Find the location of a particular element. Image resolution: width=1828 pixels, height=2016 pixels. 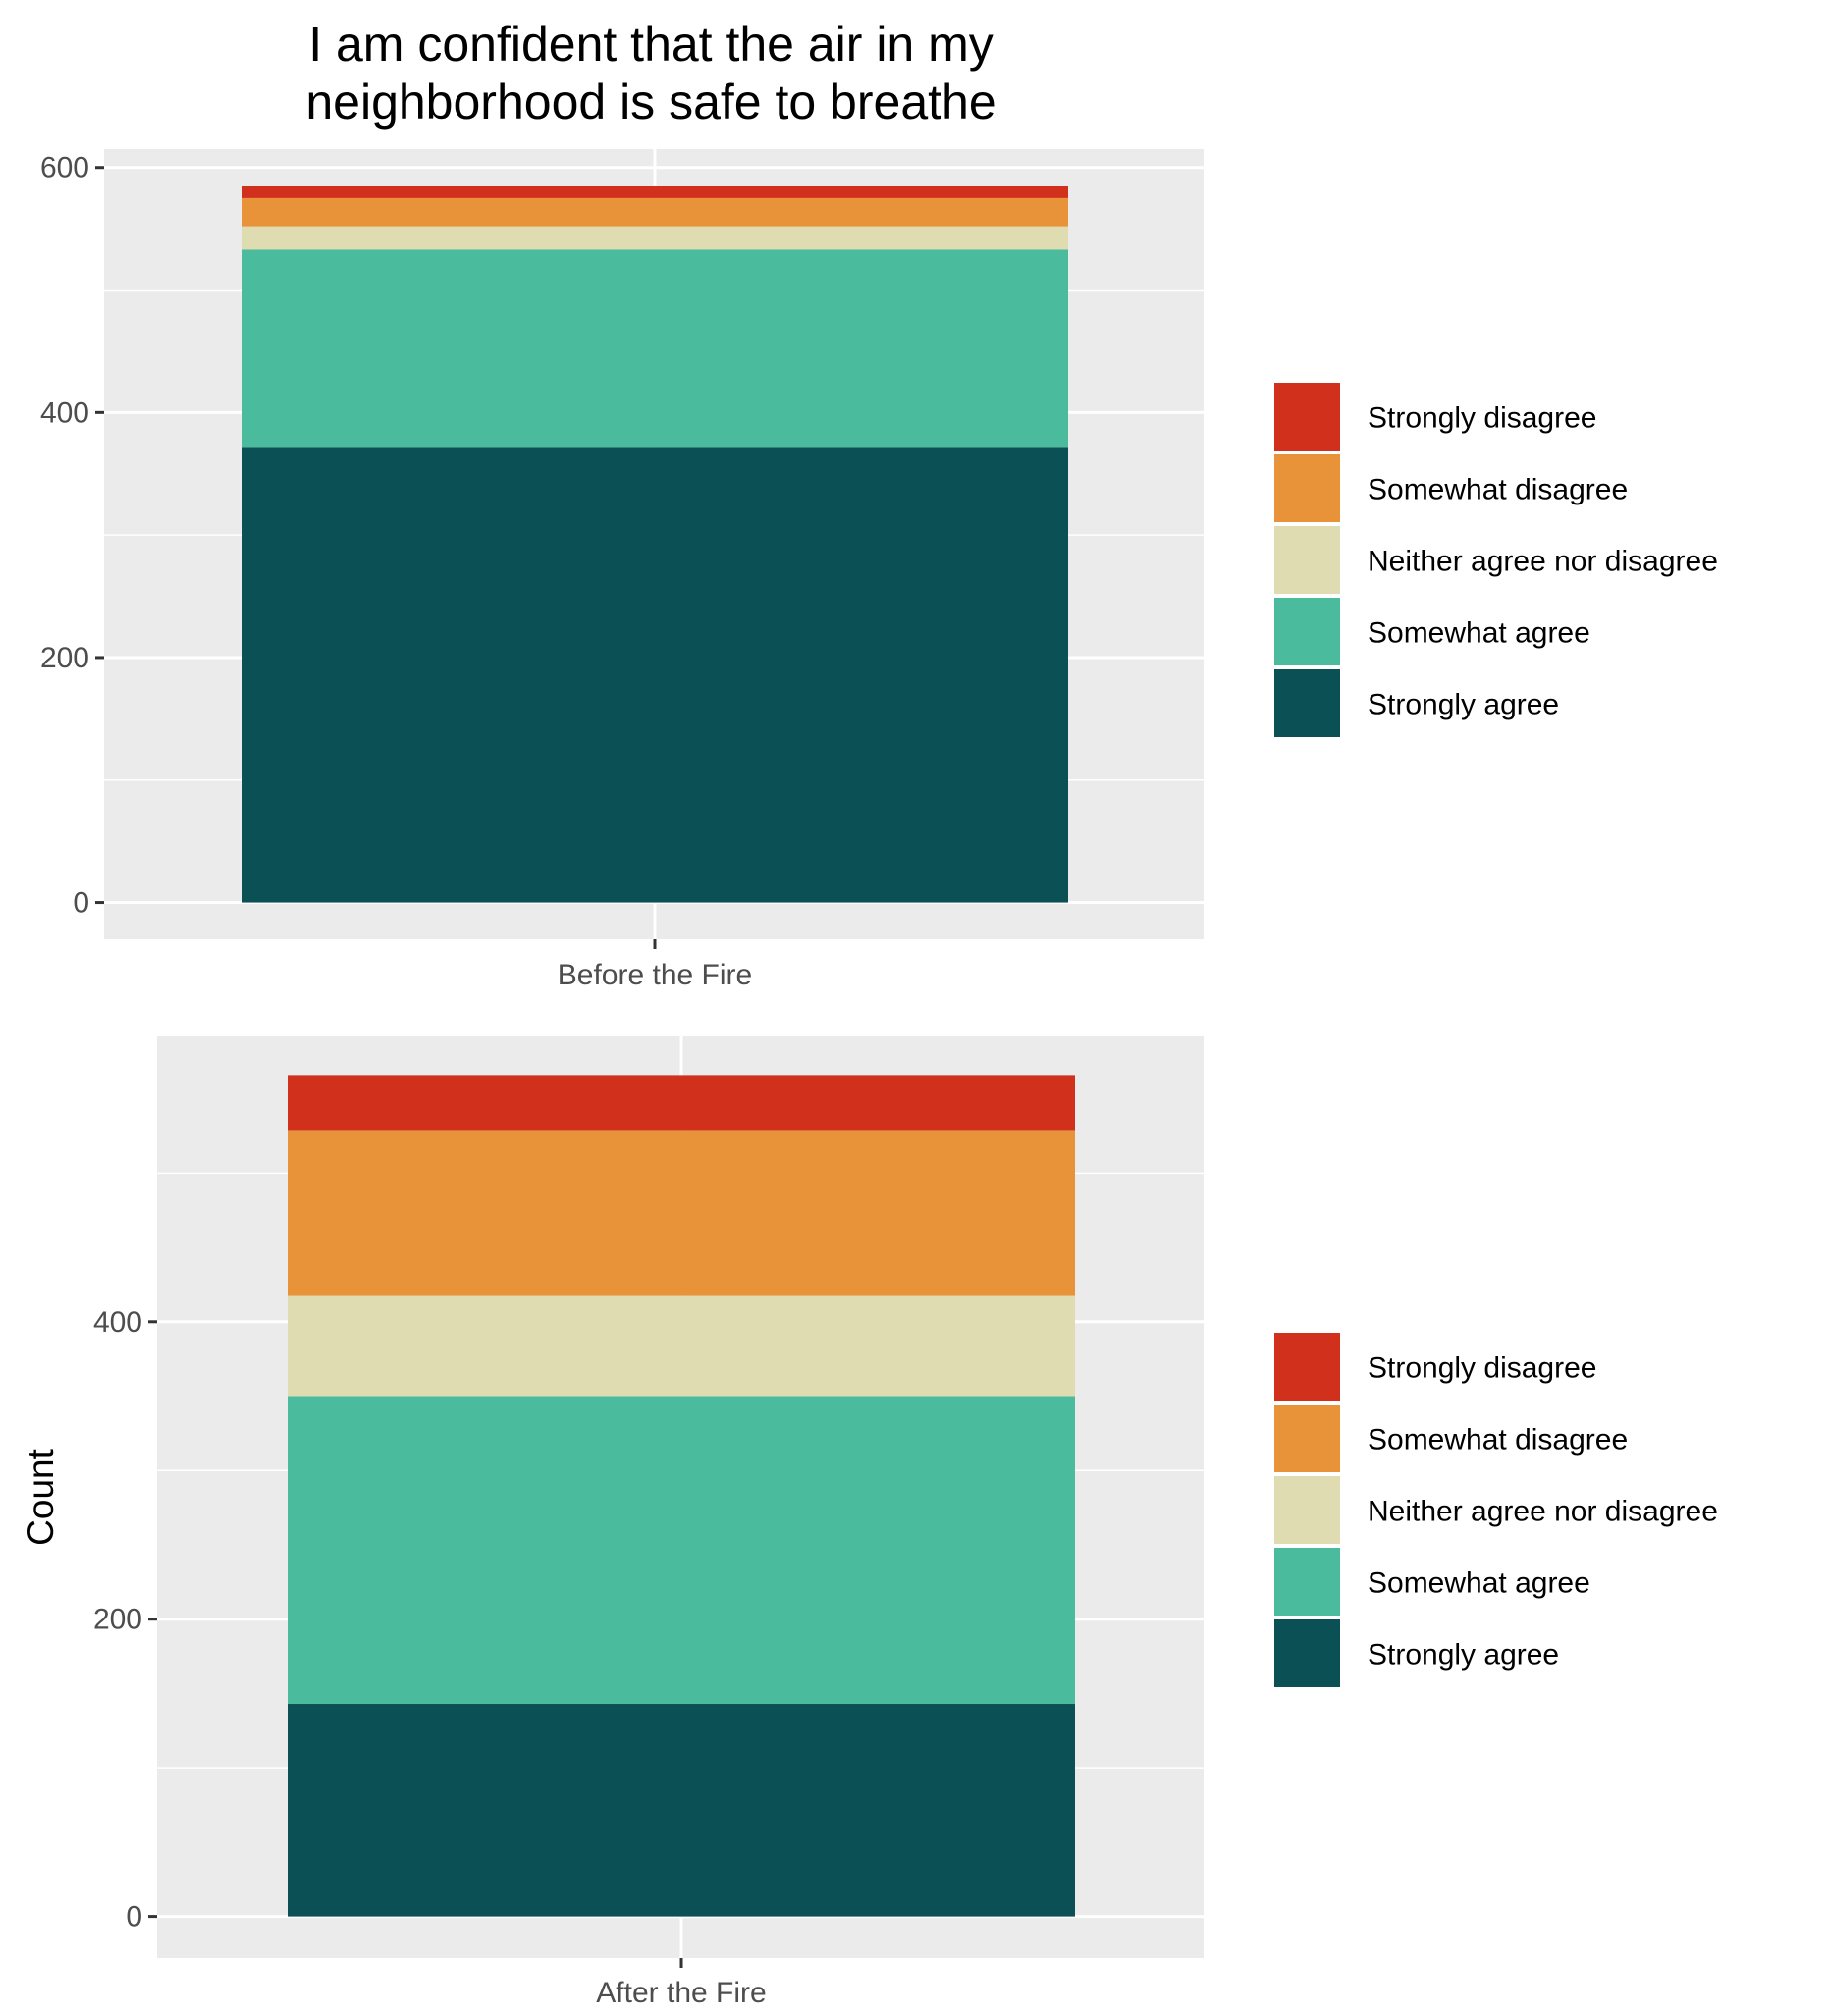

y-tick-label: 600 is located at coordinates (64, 168).